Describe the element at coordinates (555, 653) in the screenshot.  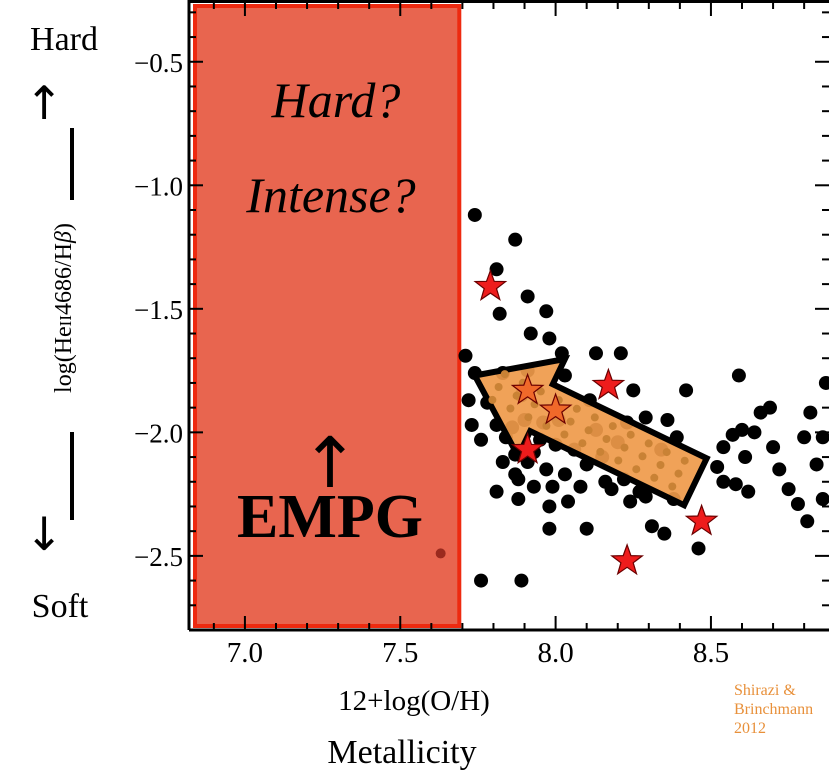
I see `x-tick-label: 8.0` at that location.